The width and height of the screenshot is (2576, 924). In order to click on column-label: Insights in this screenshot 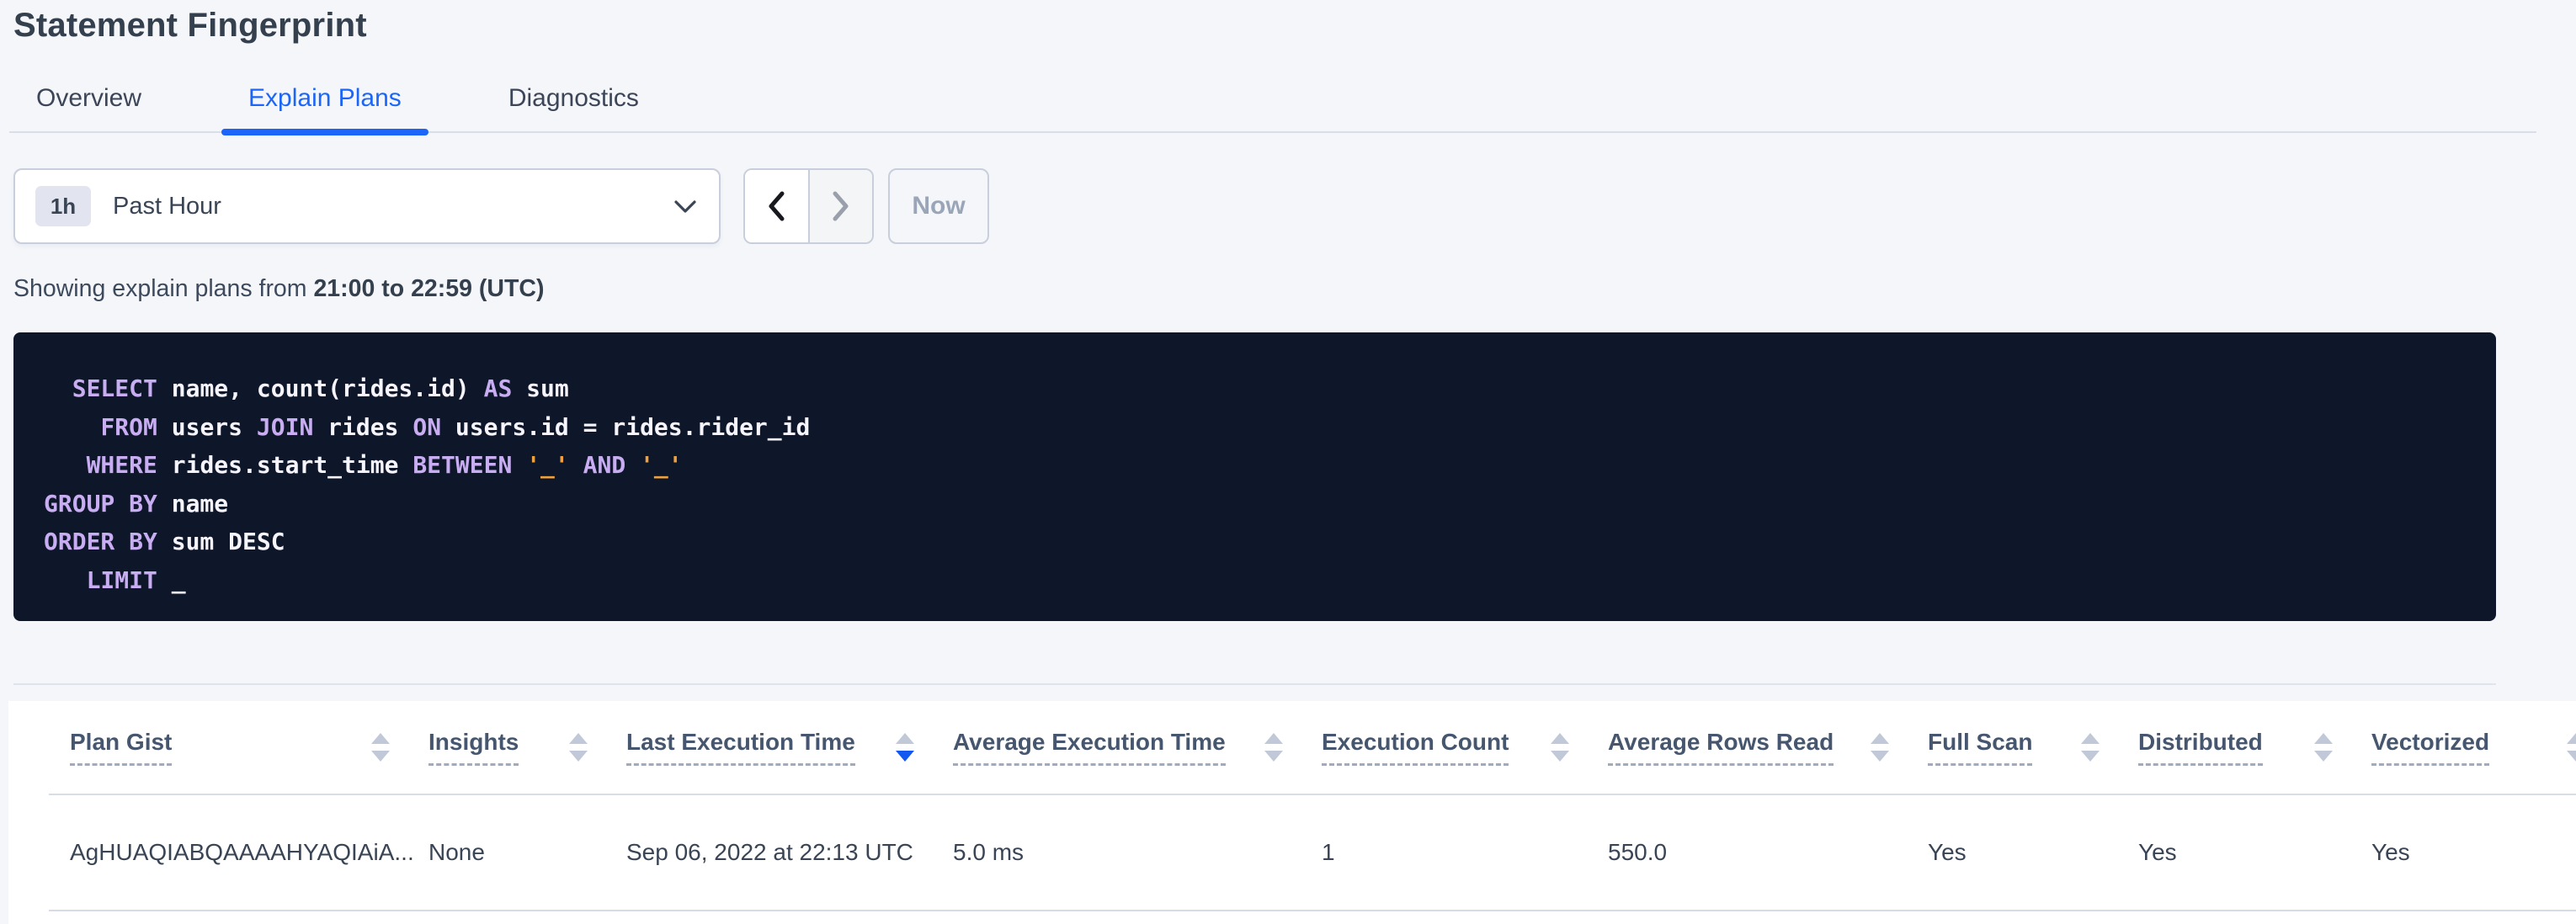, I will do `click(474, 747)`.